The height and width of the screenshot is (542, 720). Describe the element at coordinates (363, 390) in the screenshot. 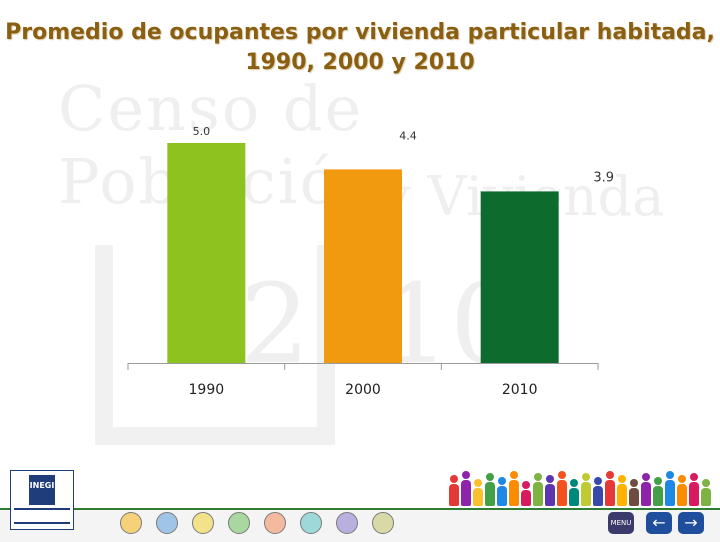

I see `x-tick-label-2000: 2000` at that location.